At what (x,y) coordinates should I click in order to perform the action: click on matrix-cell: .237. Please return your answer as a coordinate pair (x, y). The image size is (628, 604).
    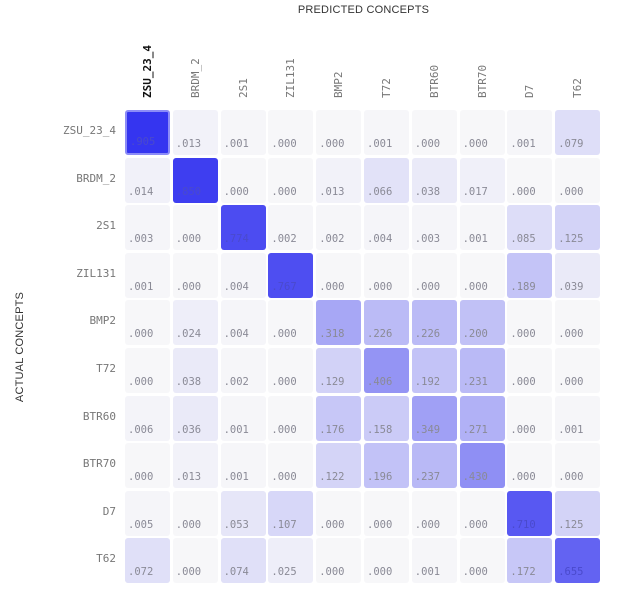
    Looking at the image, I should click on (434, 466).